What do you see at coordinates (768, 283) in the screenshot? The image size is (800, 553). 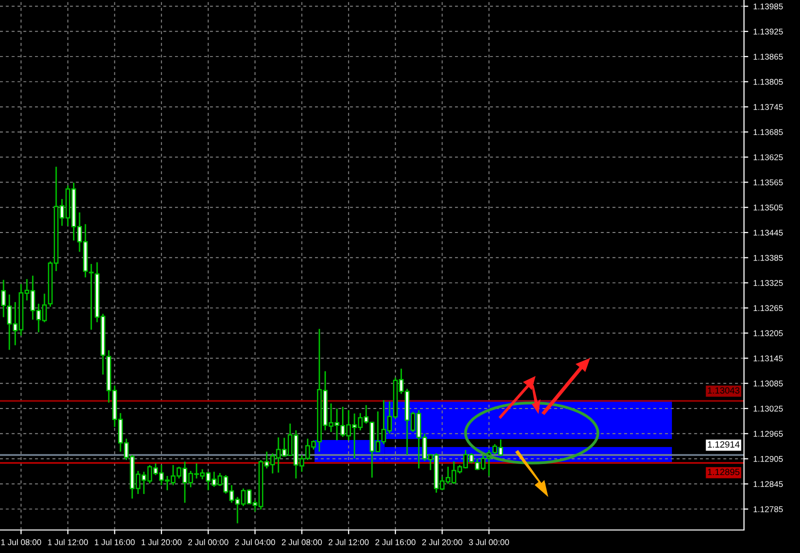 I see `y-tick-label: 1.13325` at bounding box center [768, 283].